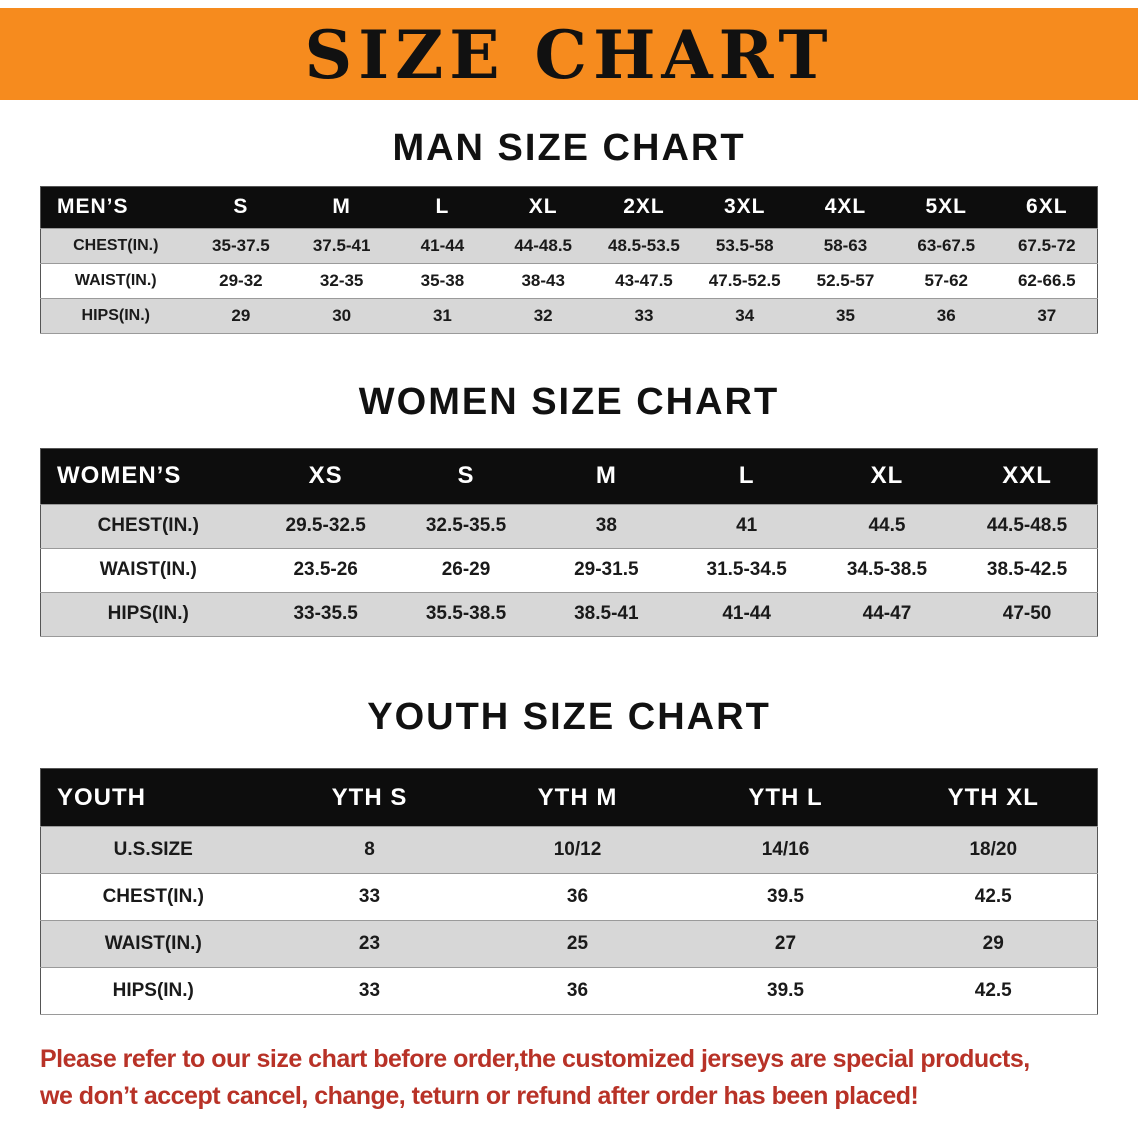  I want to click on value-cell: 29.5-32.5, so click(325, 526).